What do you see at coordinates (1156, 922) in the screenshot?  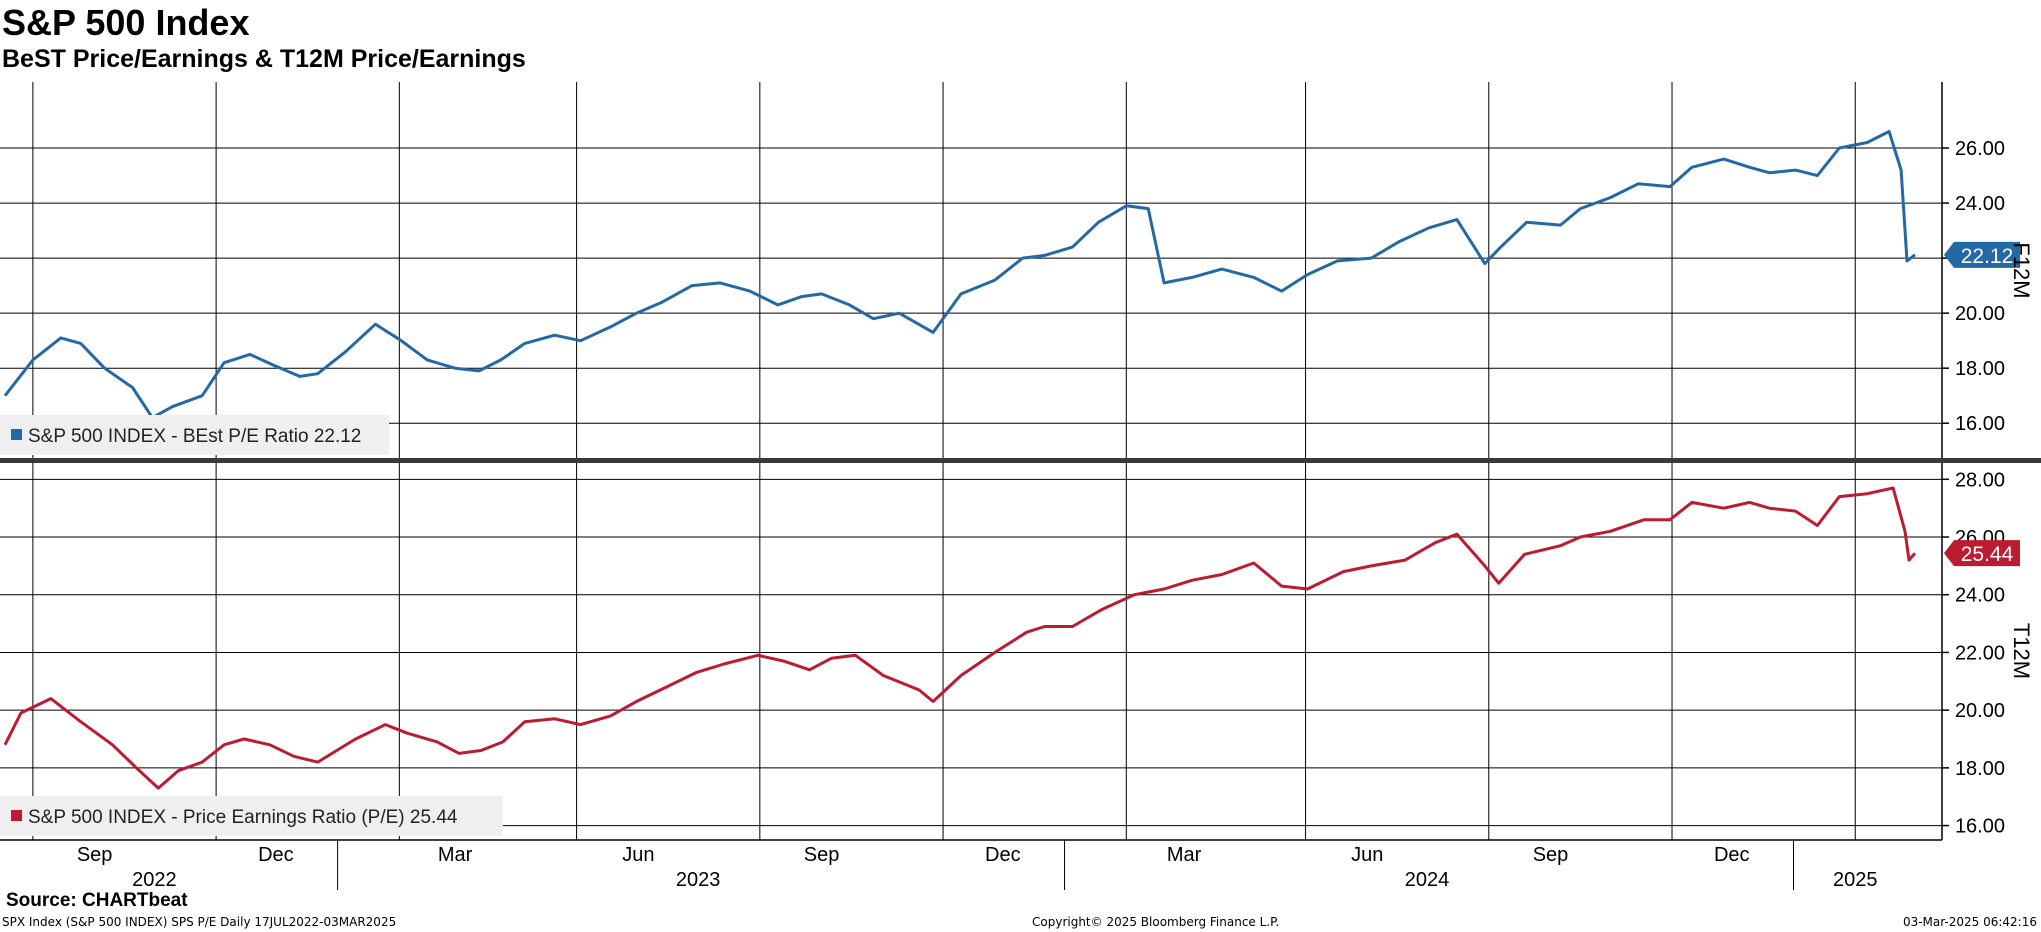 I see `footer-copyright: Copyright© 2025 Bloomberg Finance L.P.` at bounding box center [1156, 922].